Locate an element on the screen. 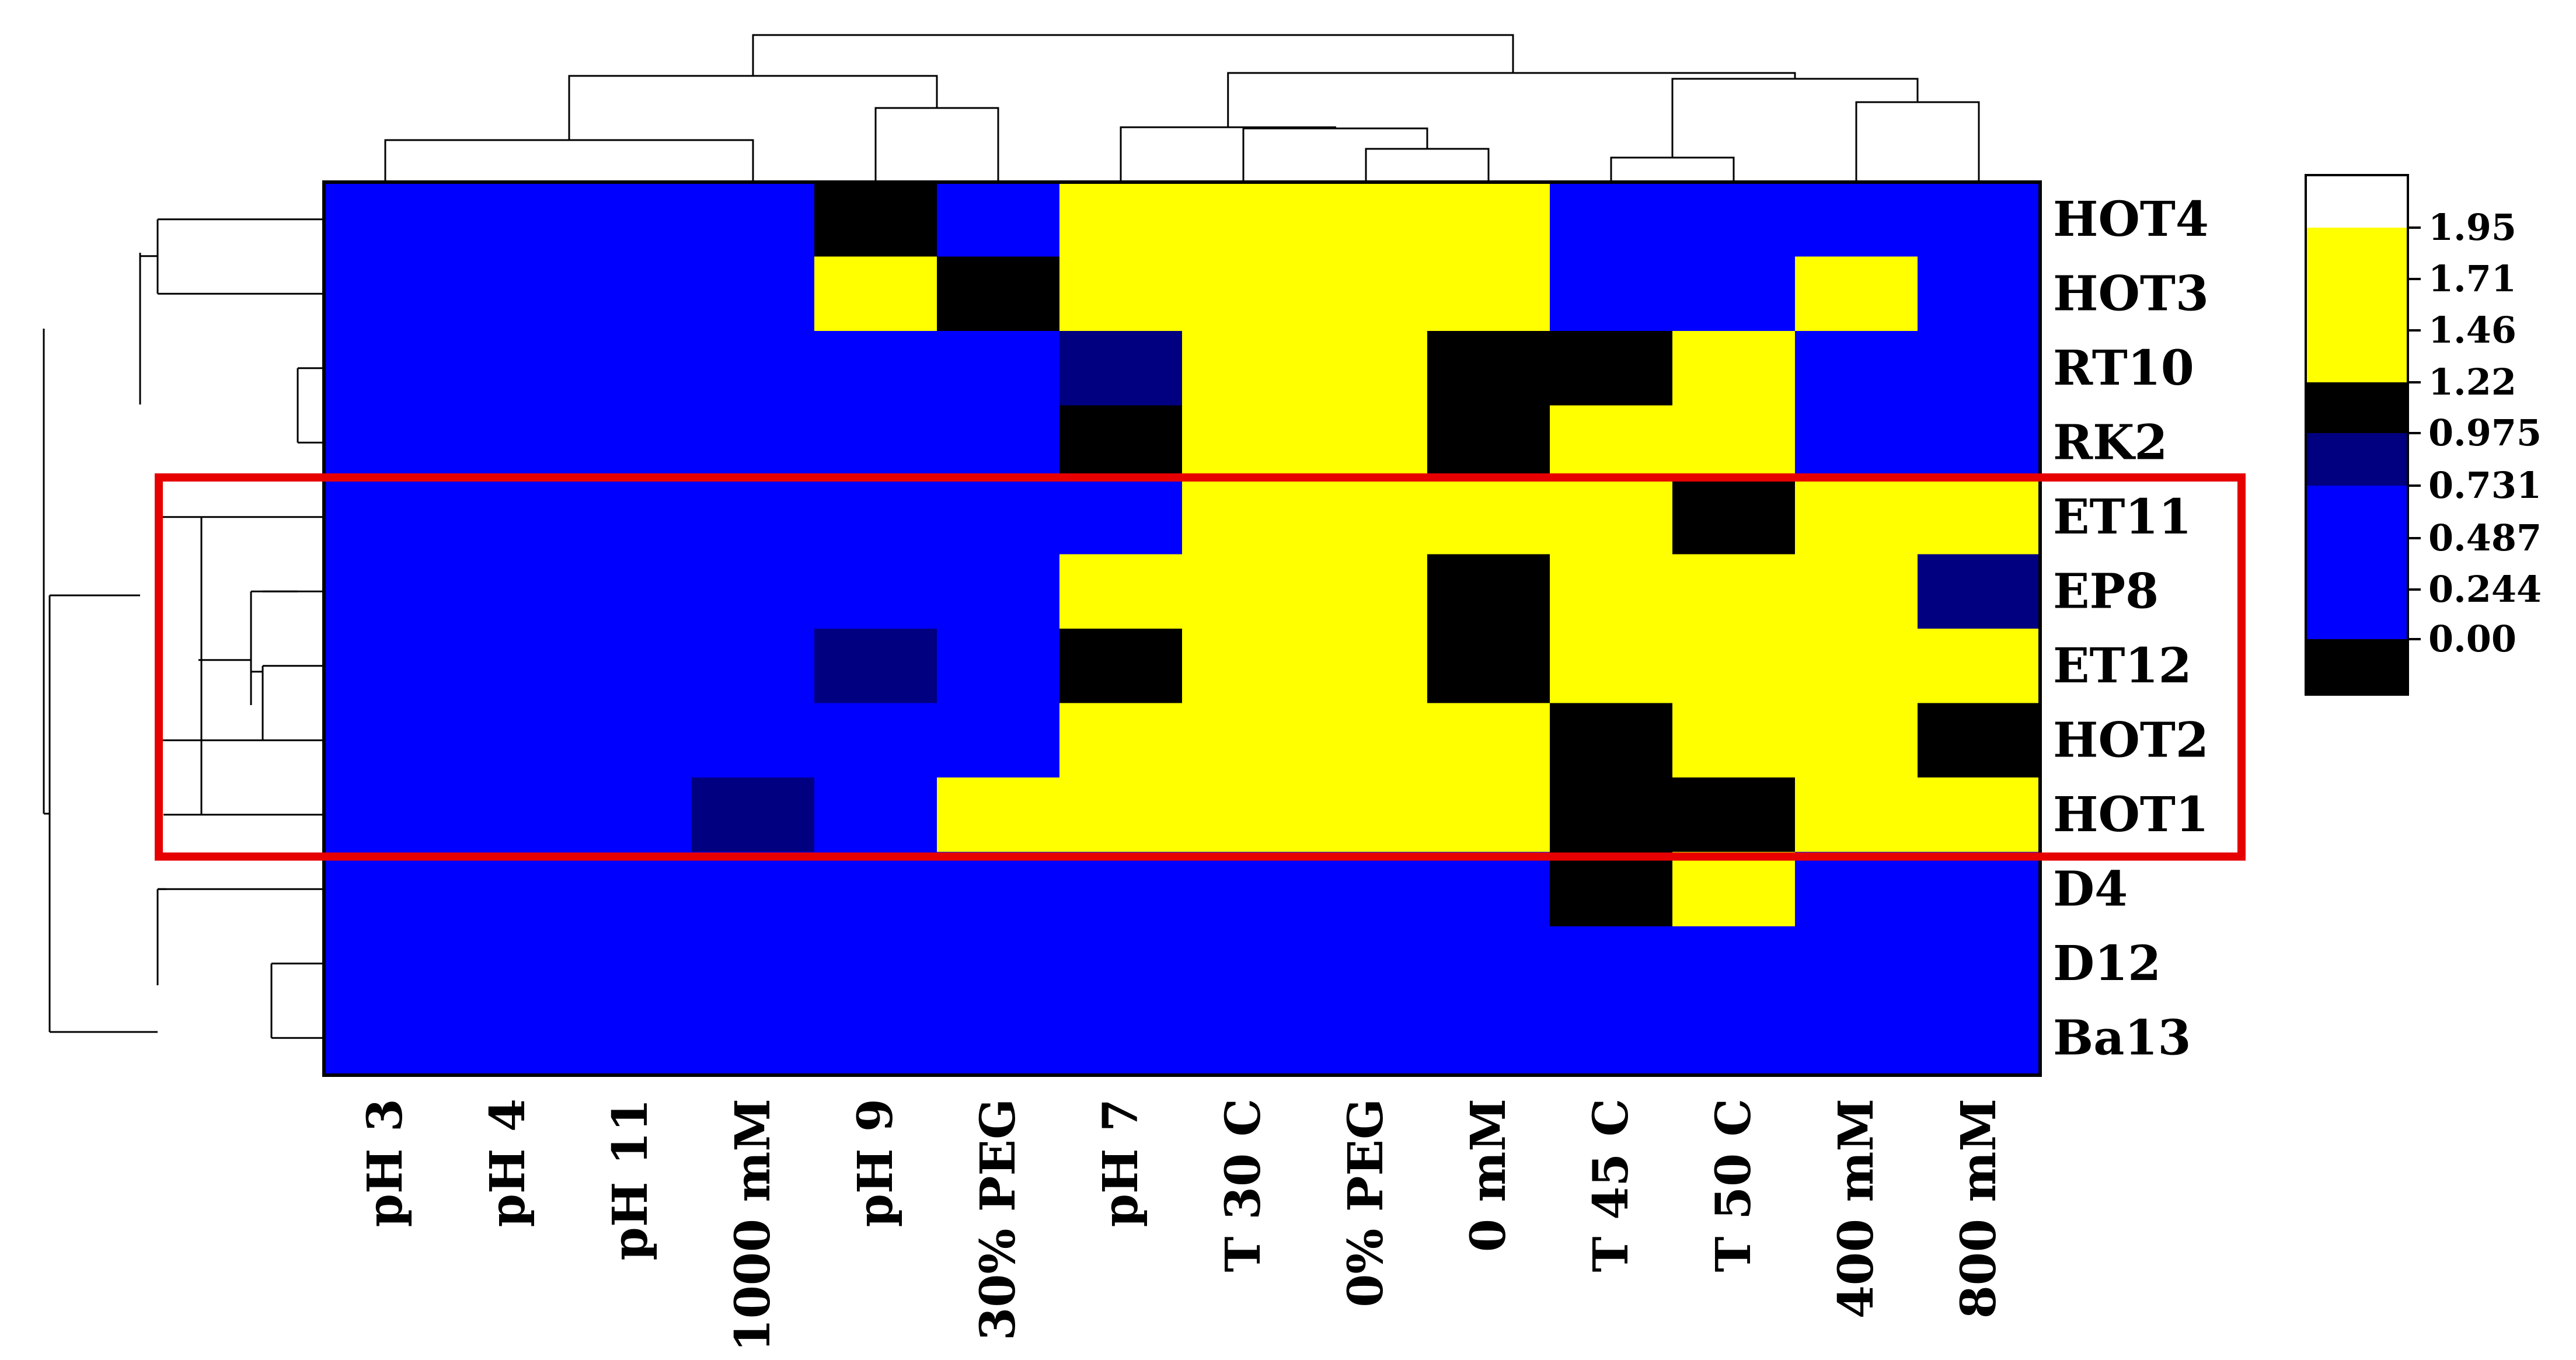 The image size is (2576, 1360). column-label: pH 9 is located at coordinates (876, 1163).